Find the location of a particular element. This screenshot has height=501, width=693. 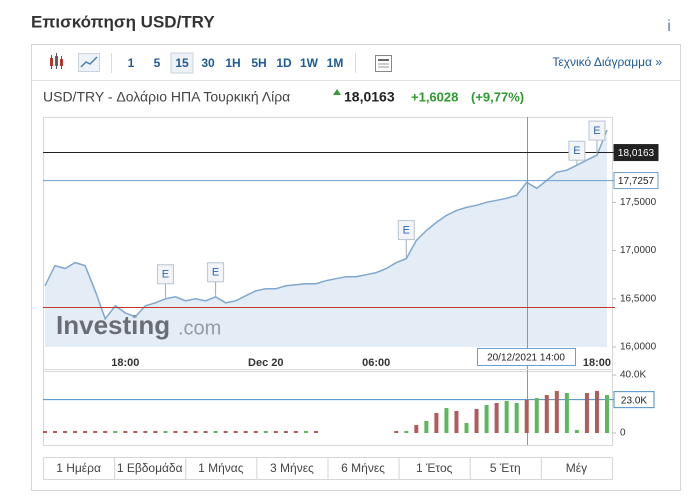

volume-frame is located at coordinates (328, 407).